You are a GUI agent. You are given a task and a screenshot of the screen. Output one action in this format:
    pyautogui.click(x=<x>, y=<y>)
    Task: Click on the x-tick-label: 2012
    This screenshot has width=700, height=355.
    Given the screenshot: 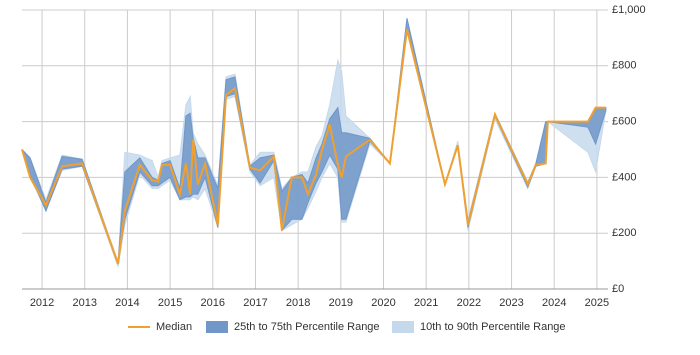 What is the action you would take?
    pyautogui.click(x=42, y=303)
    